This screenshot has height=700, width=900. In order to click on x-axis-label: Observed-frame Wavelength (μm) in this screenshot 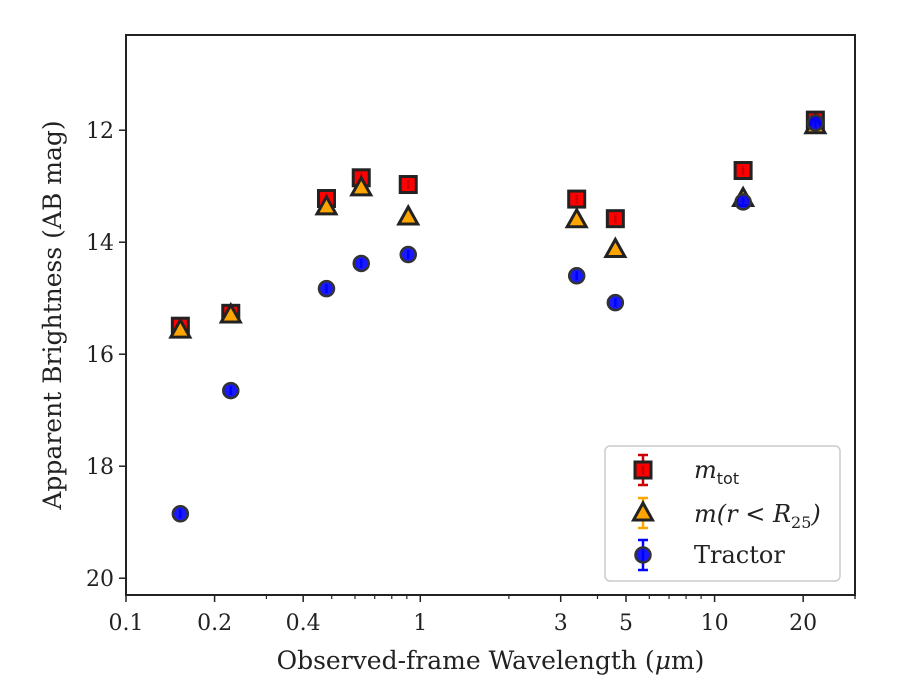, I will do `click(491, 660)`.